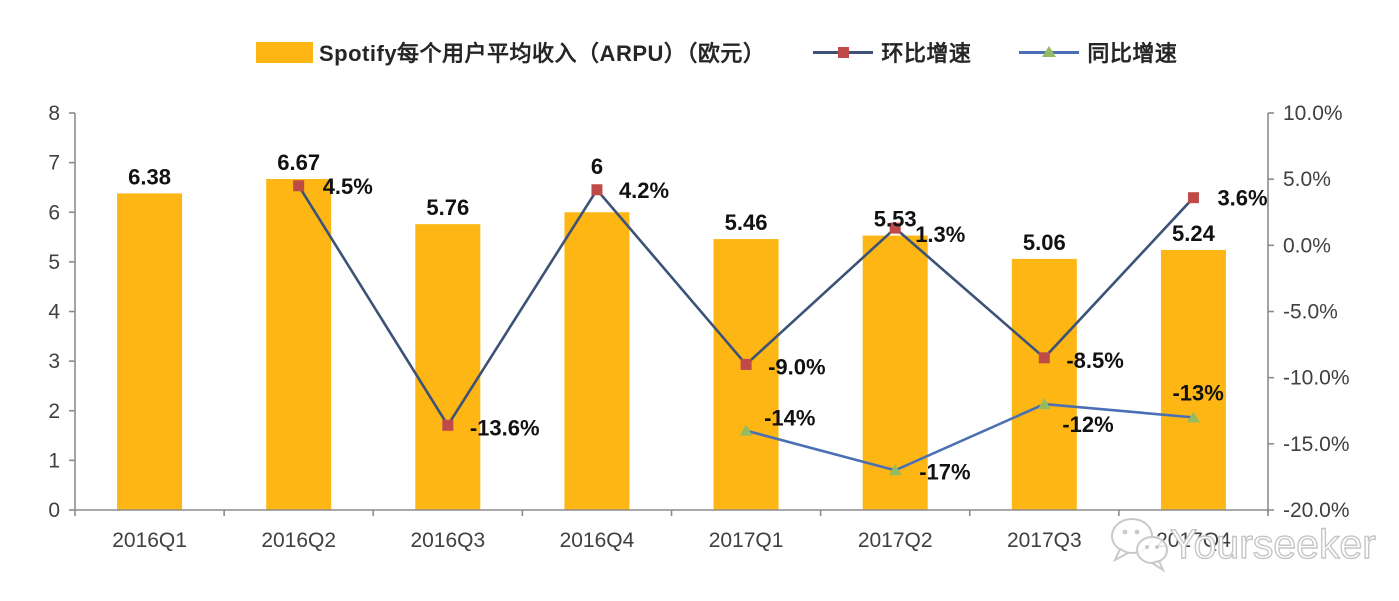 The image size is (1399, 601). I want to click on qoq-marker-2017Q3, so click(1044, 358).